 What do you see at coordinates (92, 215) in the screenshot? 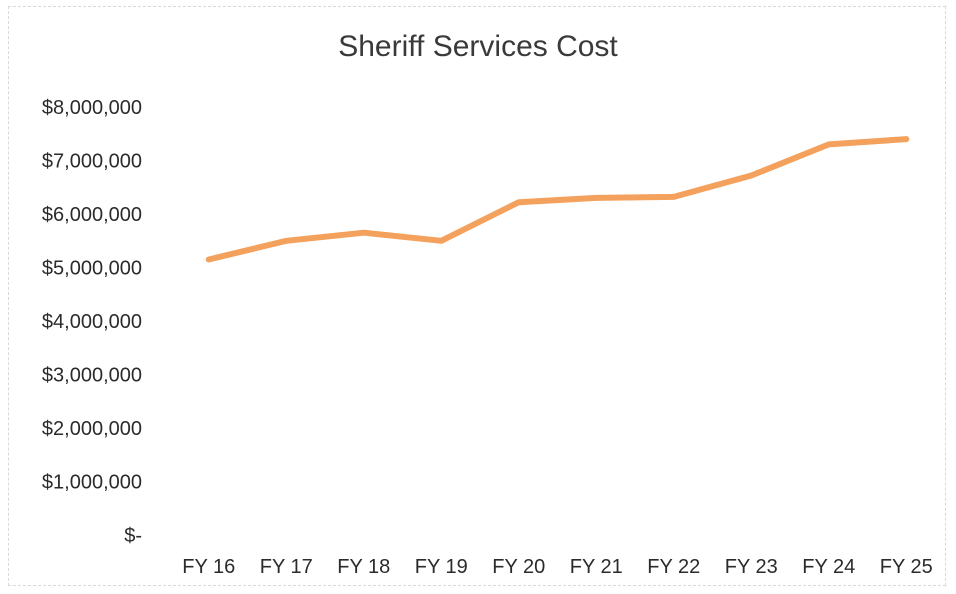
I see `y-tick-label: $6,000,000` at bounding box center [92, 215].